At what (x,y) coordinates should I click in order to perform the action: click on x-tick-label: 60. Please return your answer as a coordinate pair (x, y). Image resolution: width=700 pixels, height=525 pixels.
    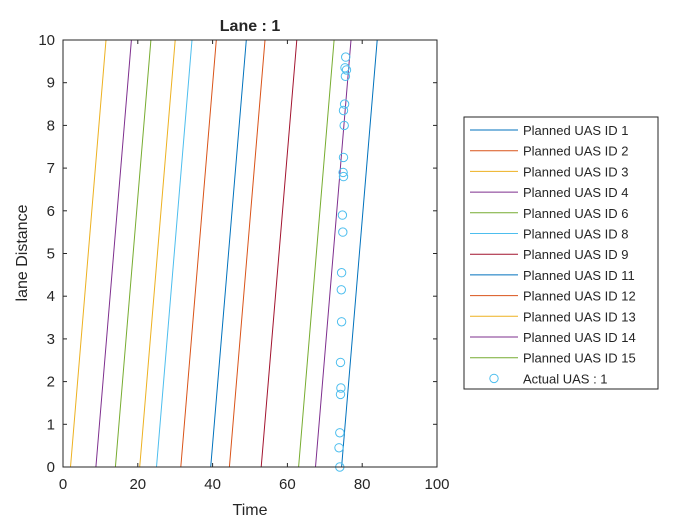
    Looking at the image, I should click on (287, 484).